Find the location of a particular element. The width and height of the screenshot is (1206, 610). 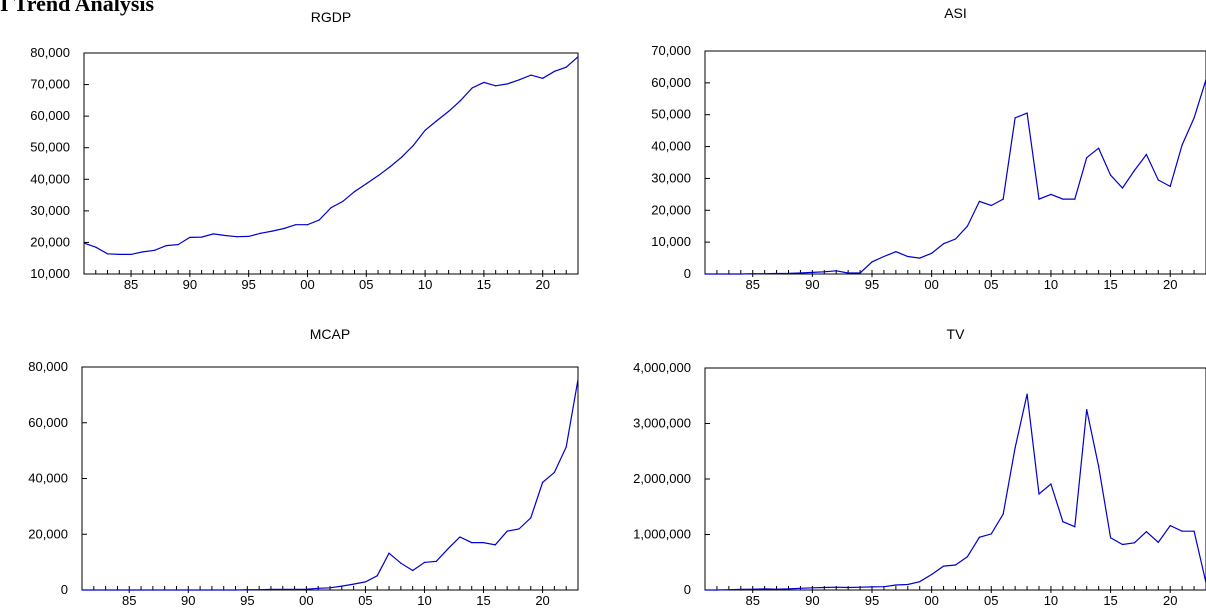

asi-y-tick-label: 40,000 is located at coordinates (671, 146).